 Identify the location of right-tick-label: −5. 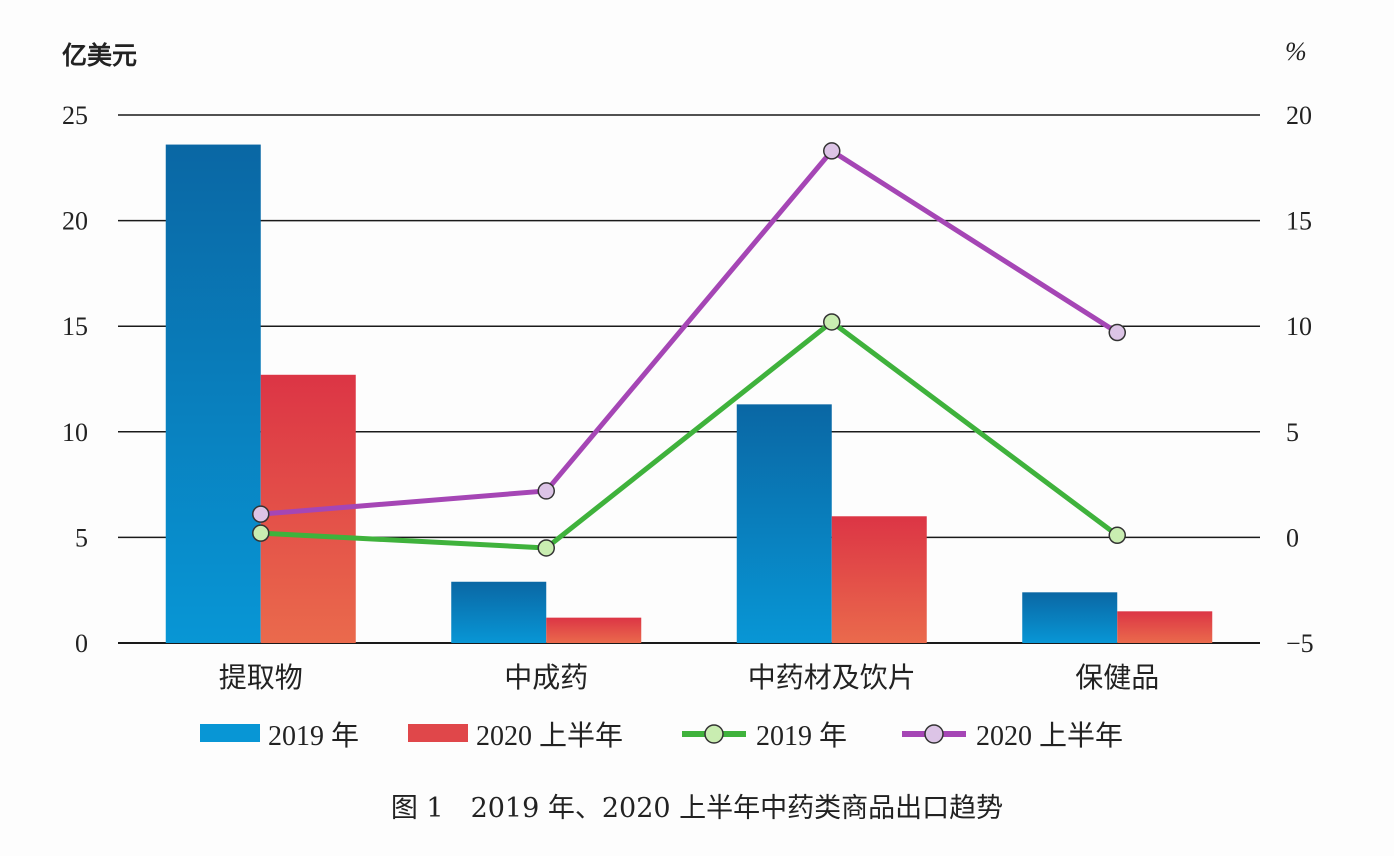
(1300, 643).